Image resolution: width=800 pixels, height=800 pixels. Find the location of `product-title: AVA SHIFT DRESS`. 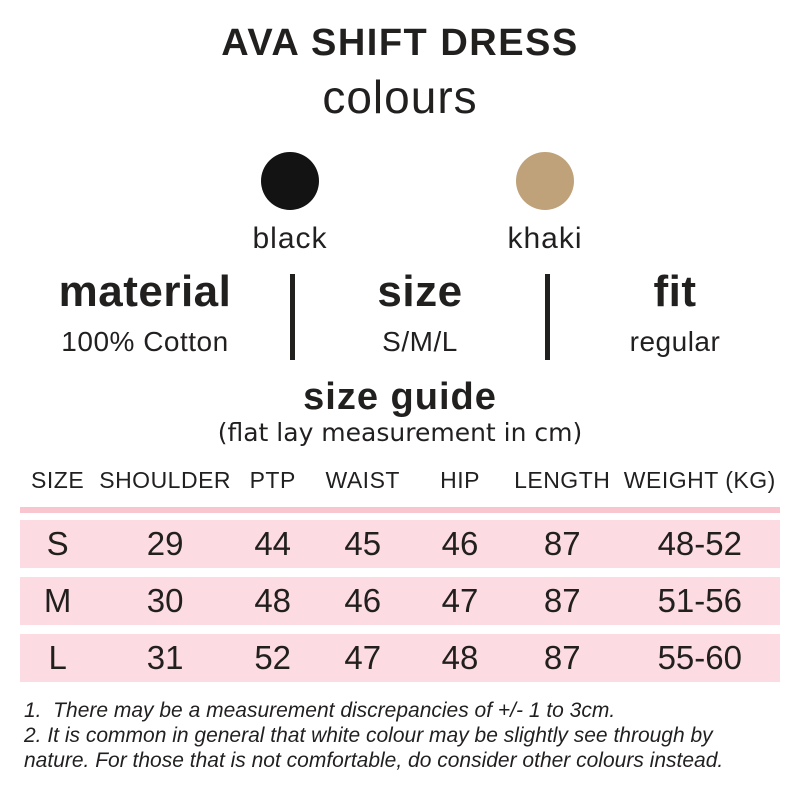

product-title: AVA SHIFT DRESS is located at coordinates (400, 43).